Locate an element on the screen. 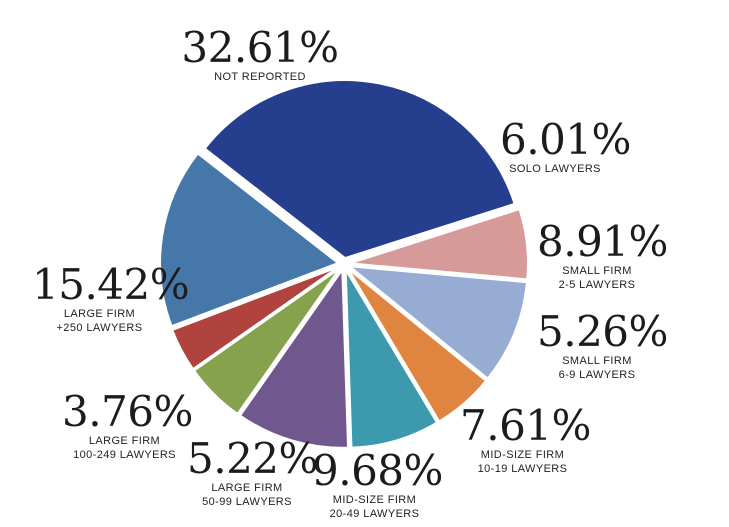 The width and height of the screenshot is (729, 527). label-small-firm-6-9: 5.26% SMALL FIRM 6-9 LAWYERS is located at coordinates (602, 344).